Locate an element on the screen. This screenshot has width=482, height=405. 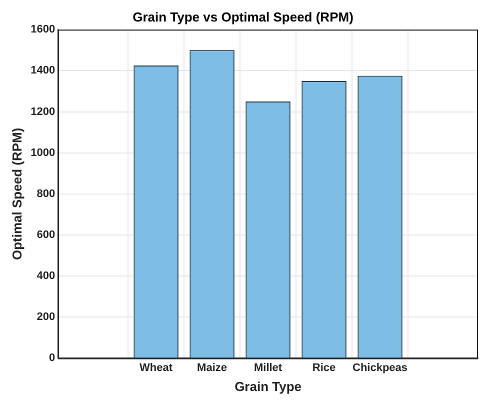
x-tick-label: Rice is located at coordinates (324, 368).